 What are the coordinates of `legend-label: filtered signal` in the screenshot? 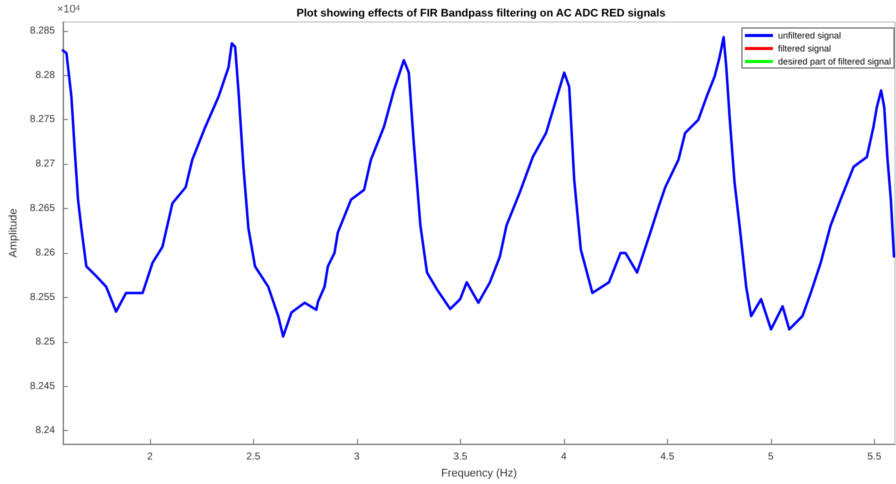 It's located at (804, 49).